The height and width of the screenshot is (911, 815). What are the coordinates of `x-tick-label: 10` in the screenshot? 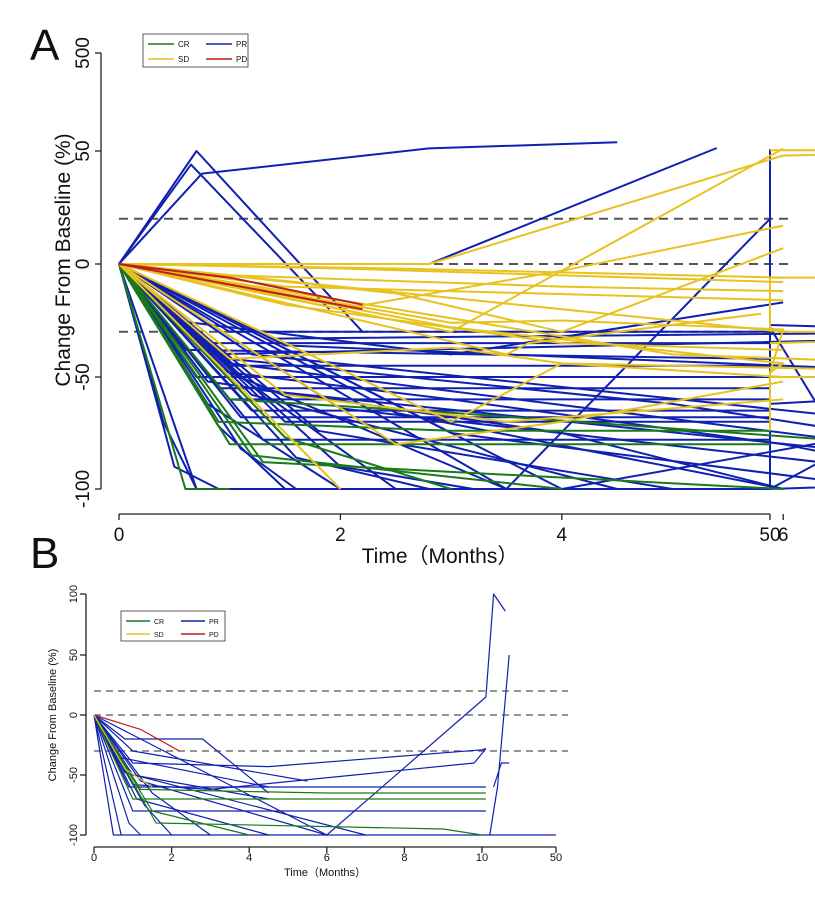 It's located at (482, 858).